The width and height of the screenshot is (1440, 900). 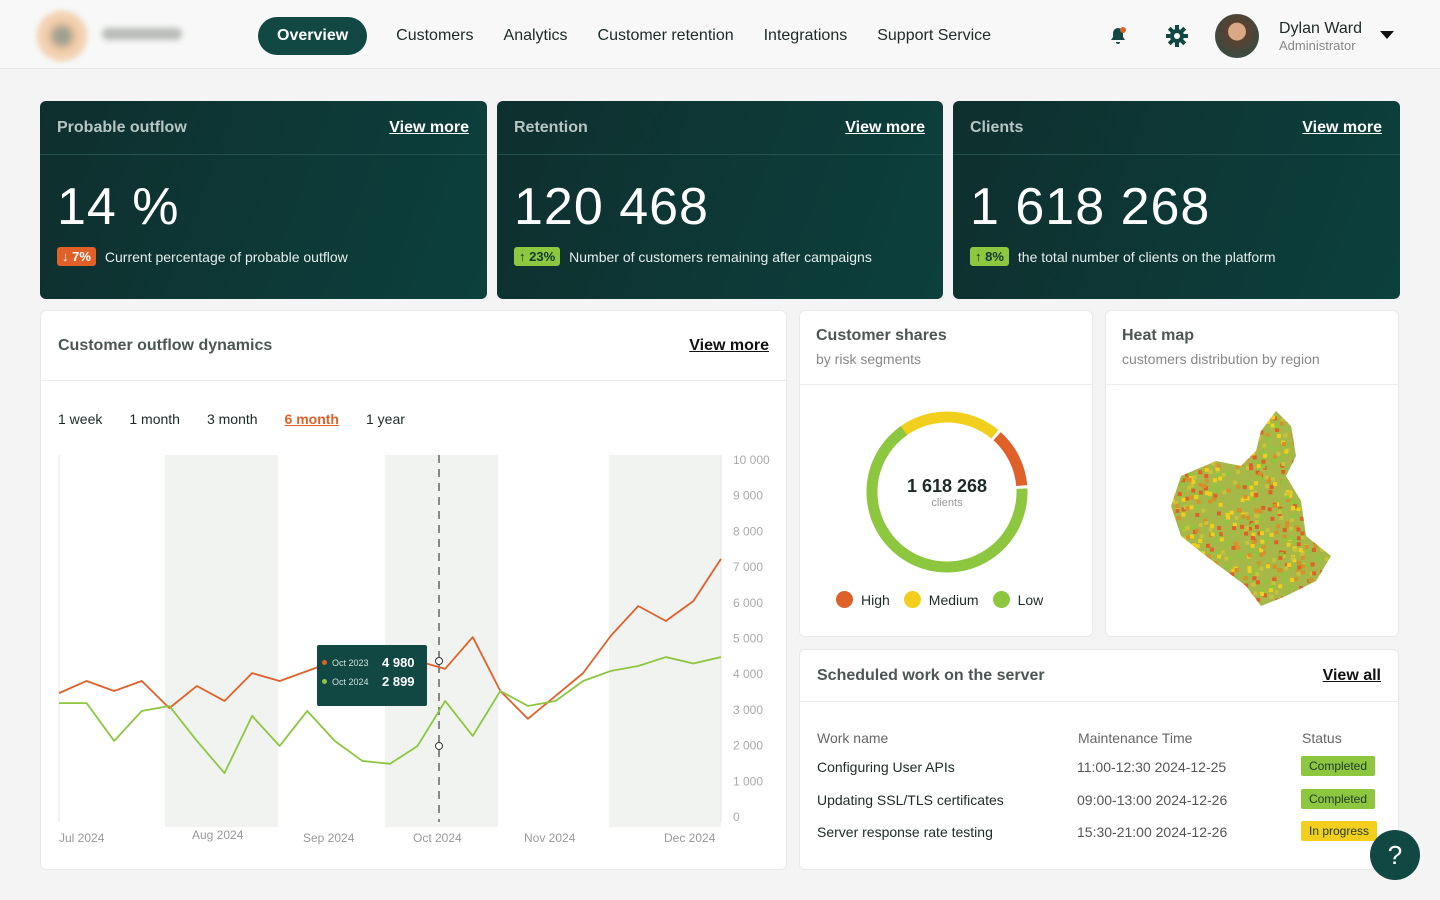 I want to click on tooltip-value: 2 899, so click(x=398, y=681).